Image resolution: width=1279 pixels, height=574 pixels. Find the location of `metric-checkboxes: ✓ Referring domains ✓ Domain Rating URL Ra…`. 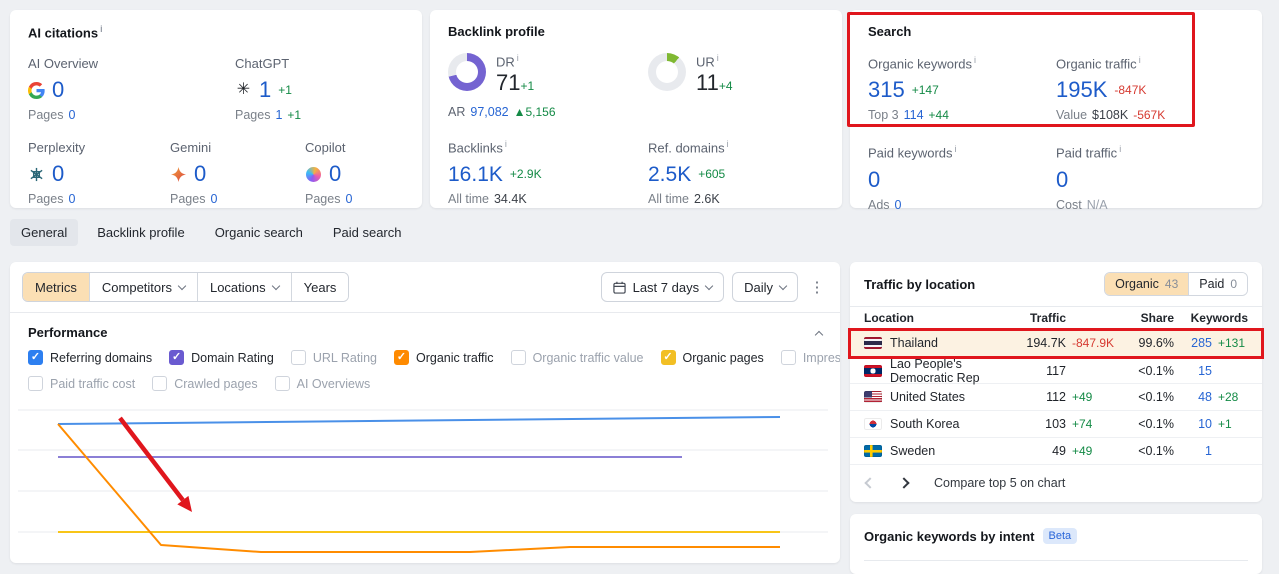

metric-checkboxes: ✓ Referring domains ✓ Domain Rating URL Ra… is located at coordinates (425, 367).